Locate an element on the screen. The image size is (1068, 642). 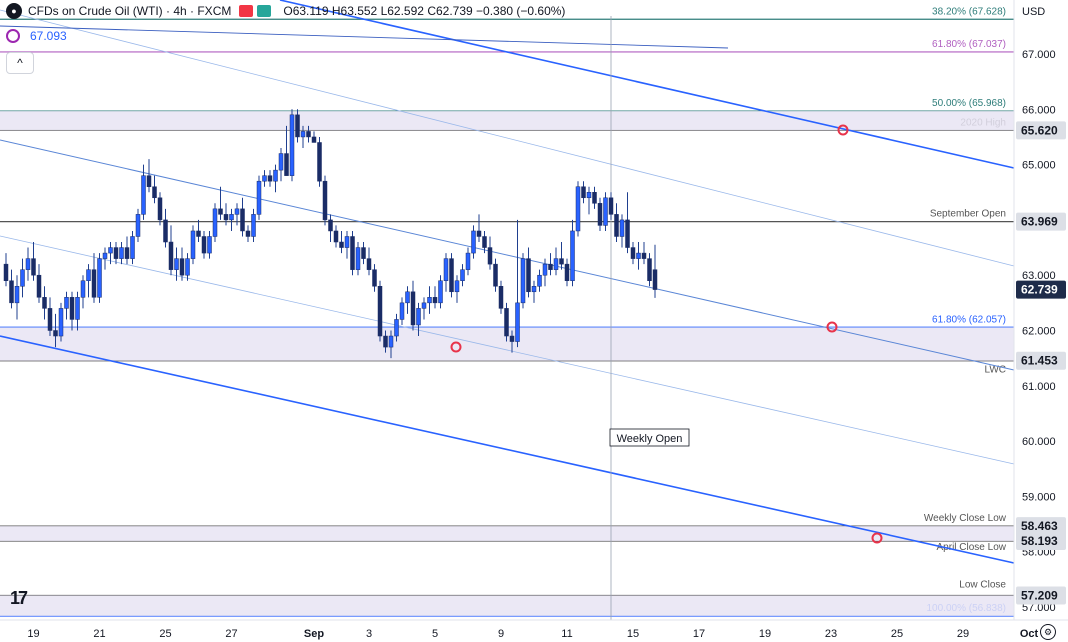
x-tick-label: 29 is located at coordinates (963, 634).